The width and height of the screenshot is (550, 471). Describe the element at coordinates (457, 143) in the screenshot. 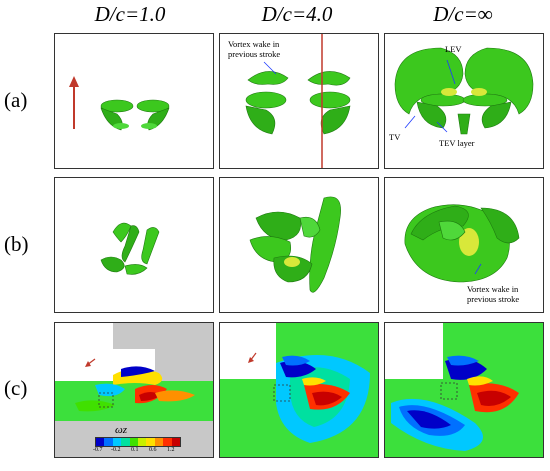

I see `tev-layer-annotation: TEV layer` at that location.